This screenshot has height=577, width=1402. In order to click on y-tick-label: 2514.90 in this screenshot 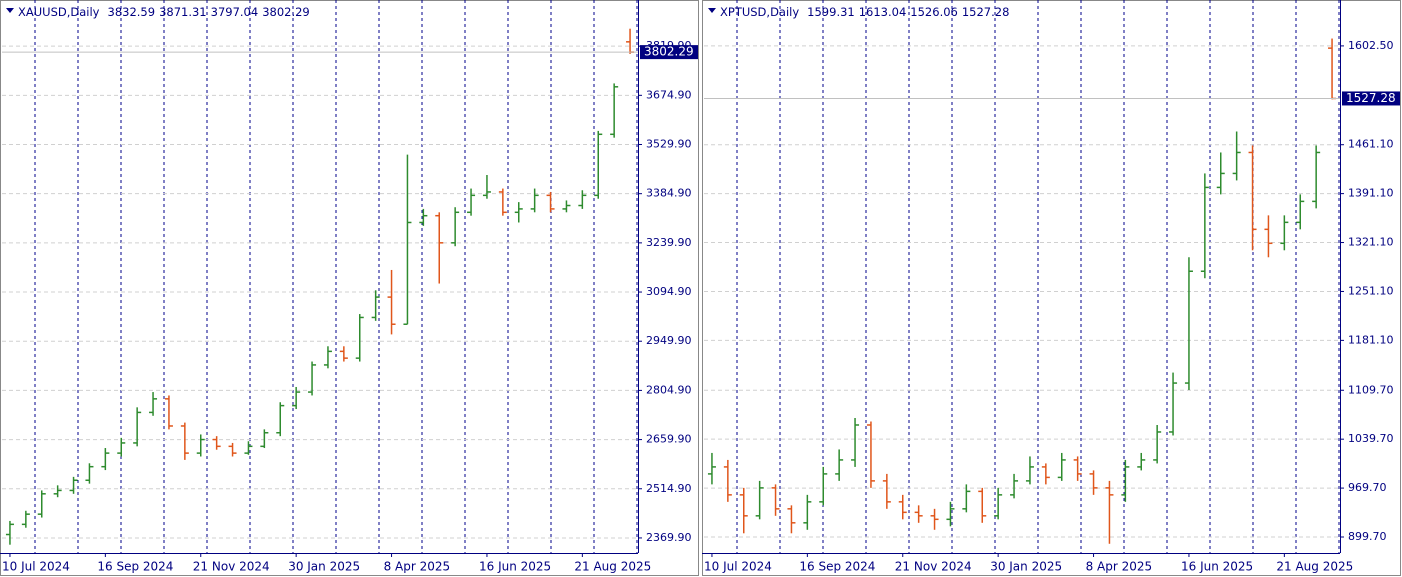, I will do `click(669, 488)`.